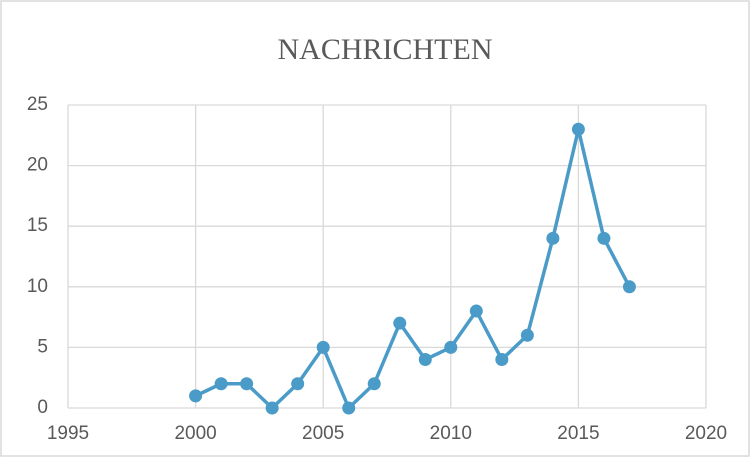 This screenshot has width=750, height=457. Describe the element at coordinates (451, 433) in the screenshot. I see `x-tick-label: 2010` at that location.